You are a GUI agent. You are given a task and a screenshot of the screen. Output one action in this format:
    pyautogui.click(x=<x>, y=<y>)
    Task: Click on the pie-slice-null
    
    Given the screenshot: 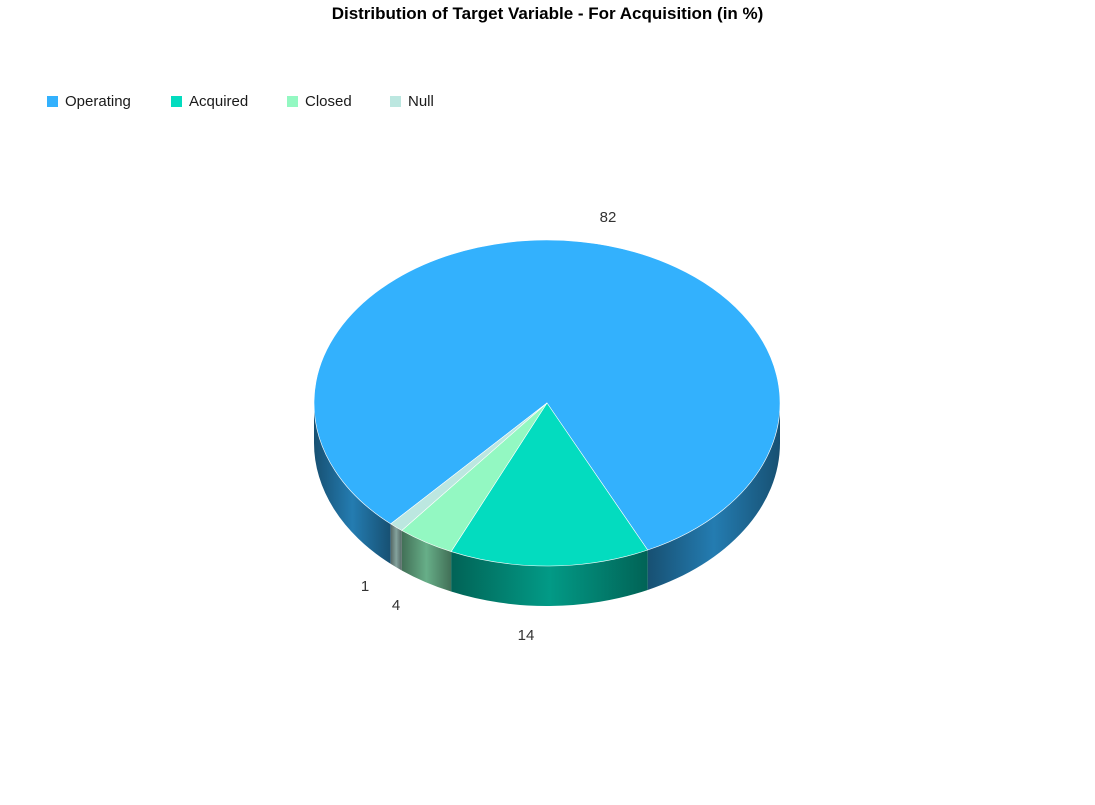 What is the action you would take?
    pyautogui.click(x=469, y=466)
    